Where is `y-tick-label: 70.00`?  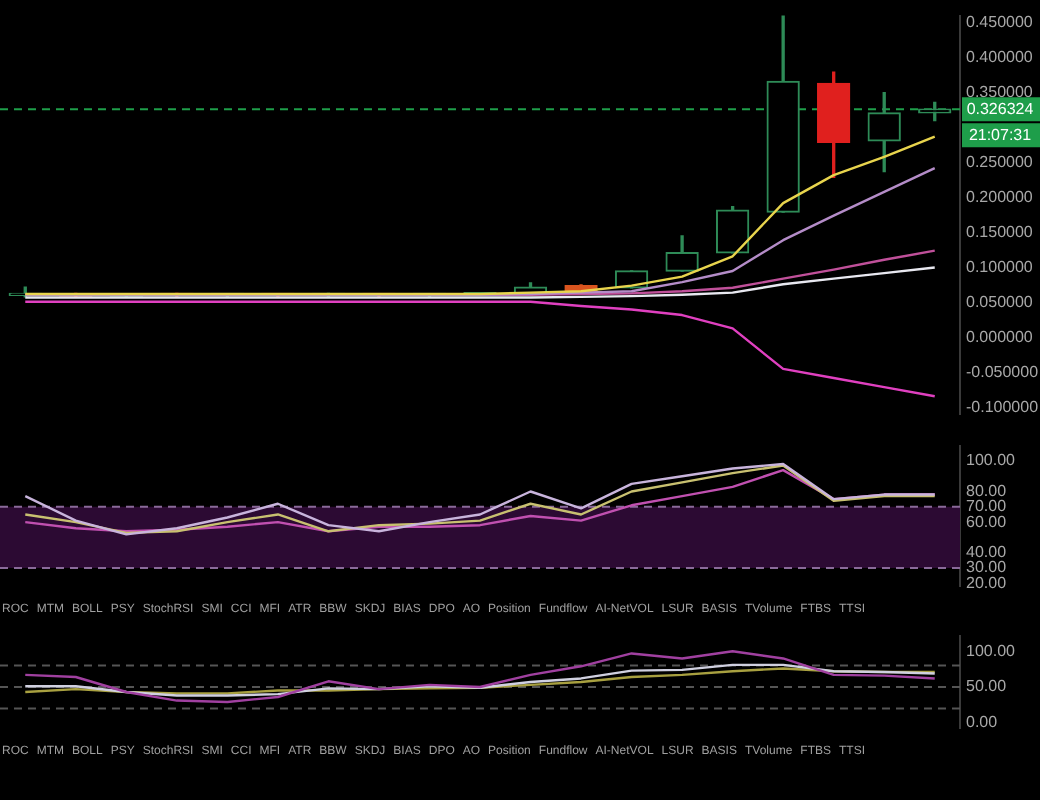
y-tick-label: 70.00 is located at coordinates (987, 506).